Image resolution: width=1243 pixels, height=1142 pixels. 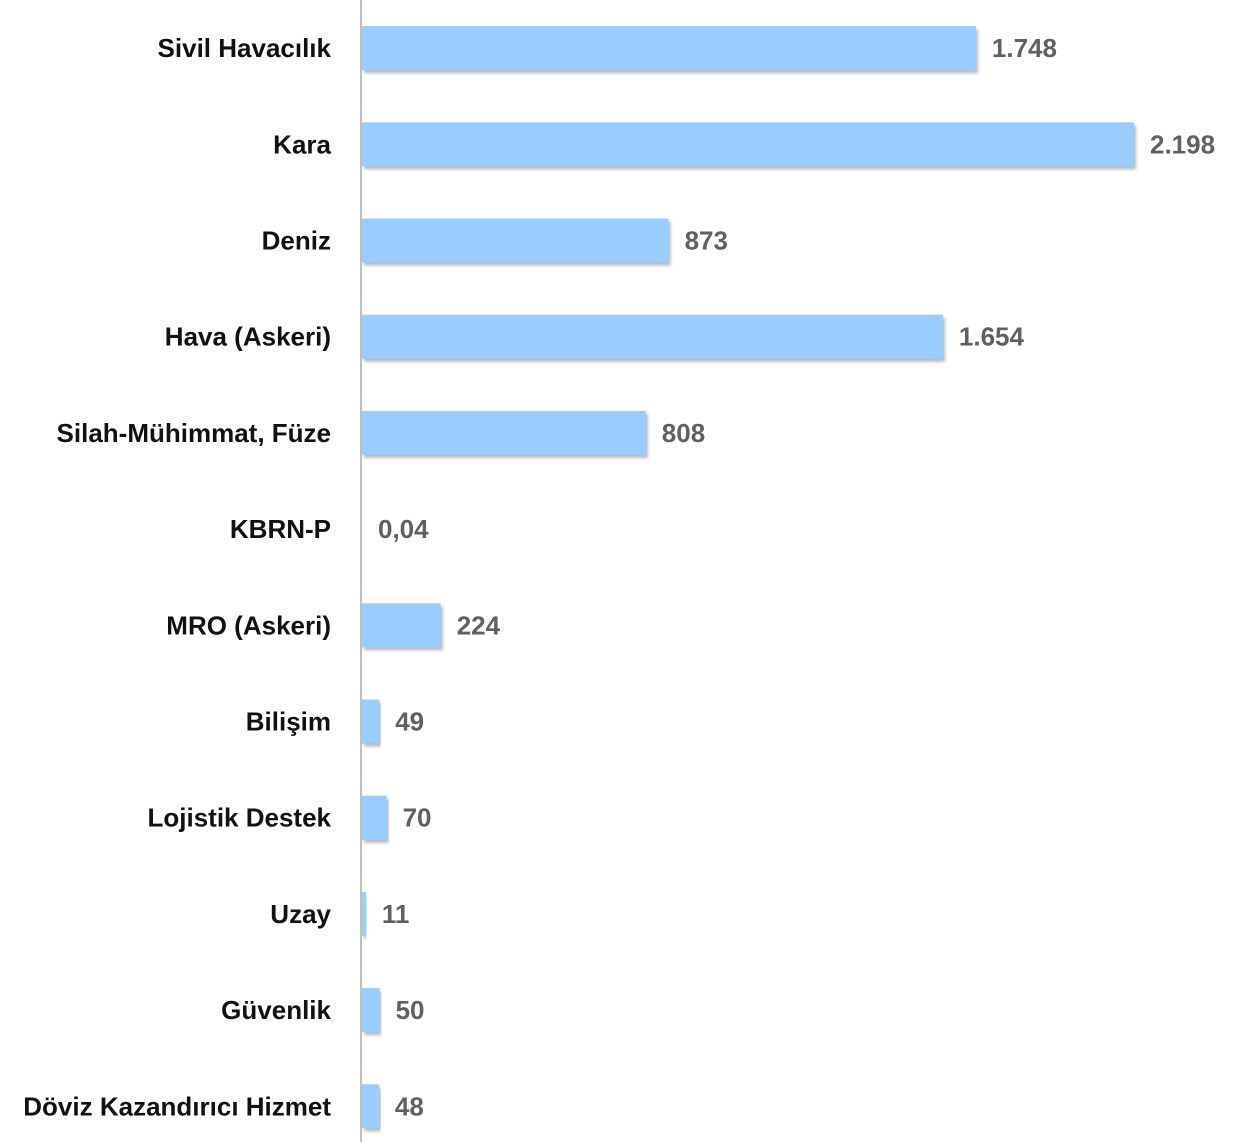 I want to click on value-label: 224, so click(x=479, y=625).